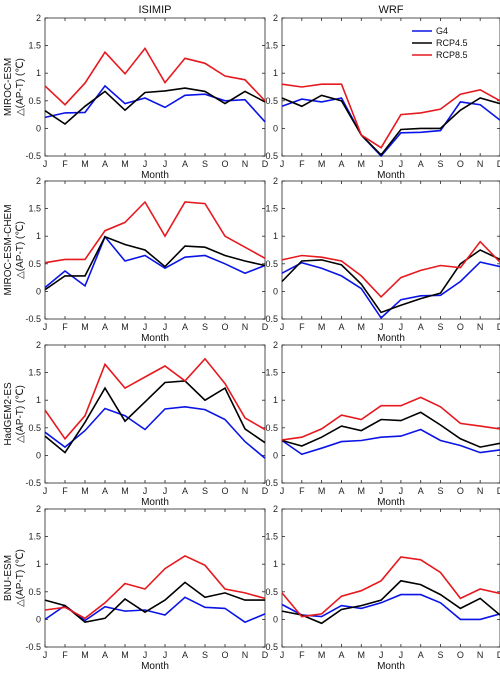  Describe the element at coordinates (442, 31) in the screenshot. I see `legend-entry: G4` at that location.